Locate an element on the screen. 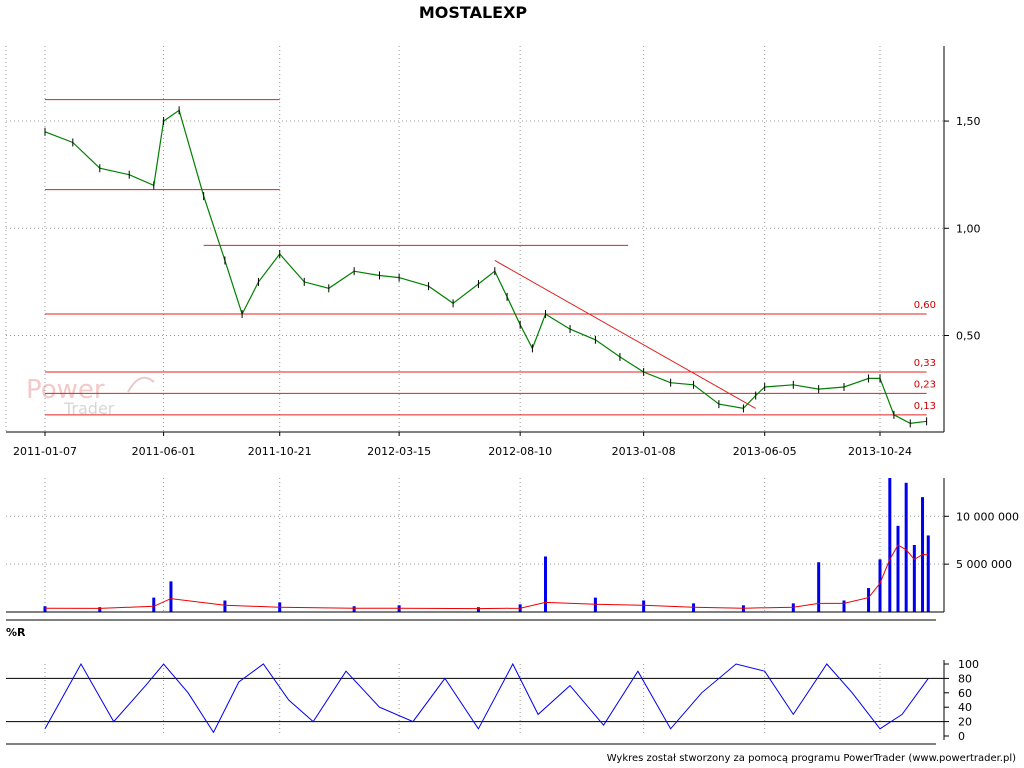  price-x-tick-label: 2011-06-01 is located at coordinates (164, 451).